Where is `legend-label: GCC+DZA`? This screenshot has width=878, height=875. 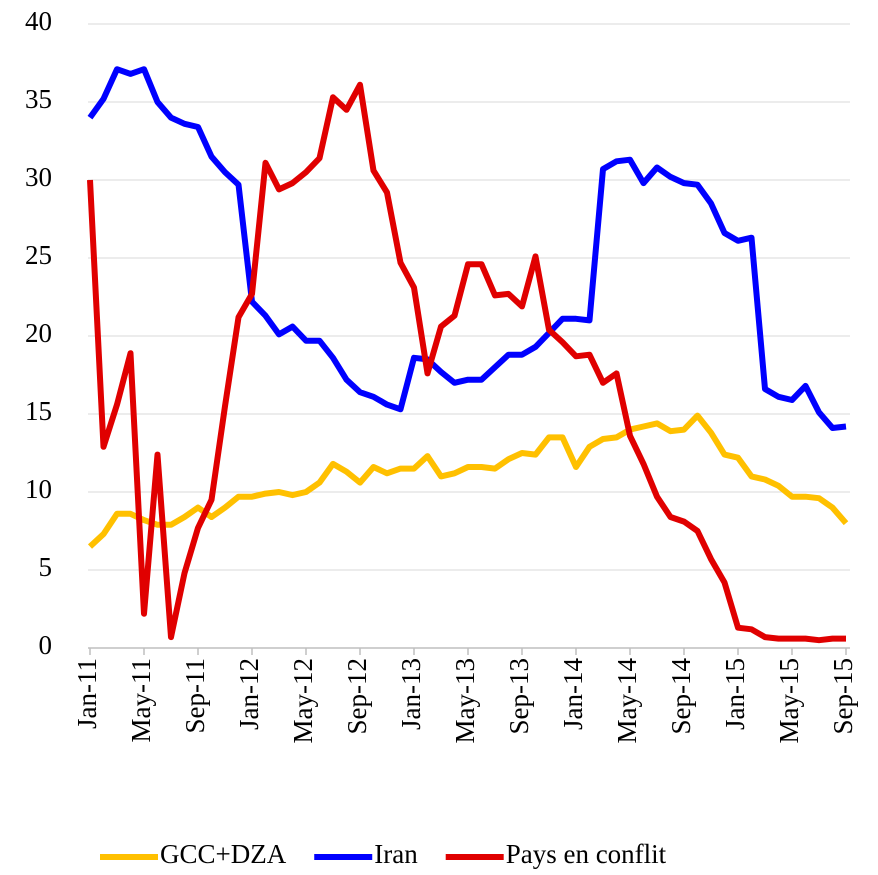 legend-label: GCC+DZA is located at coordinates (223, 854).